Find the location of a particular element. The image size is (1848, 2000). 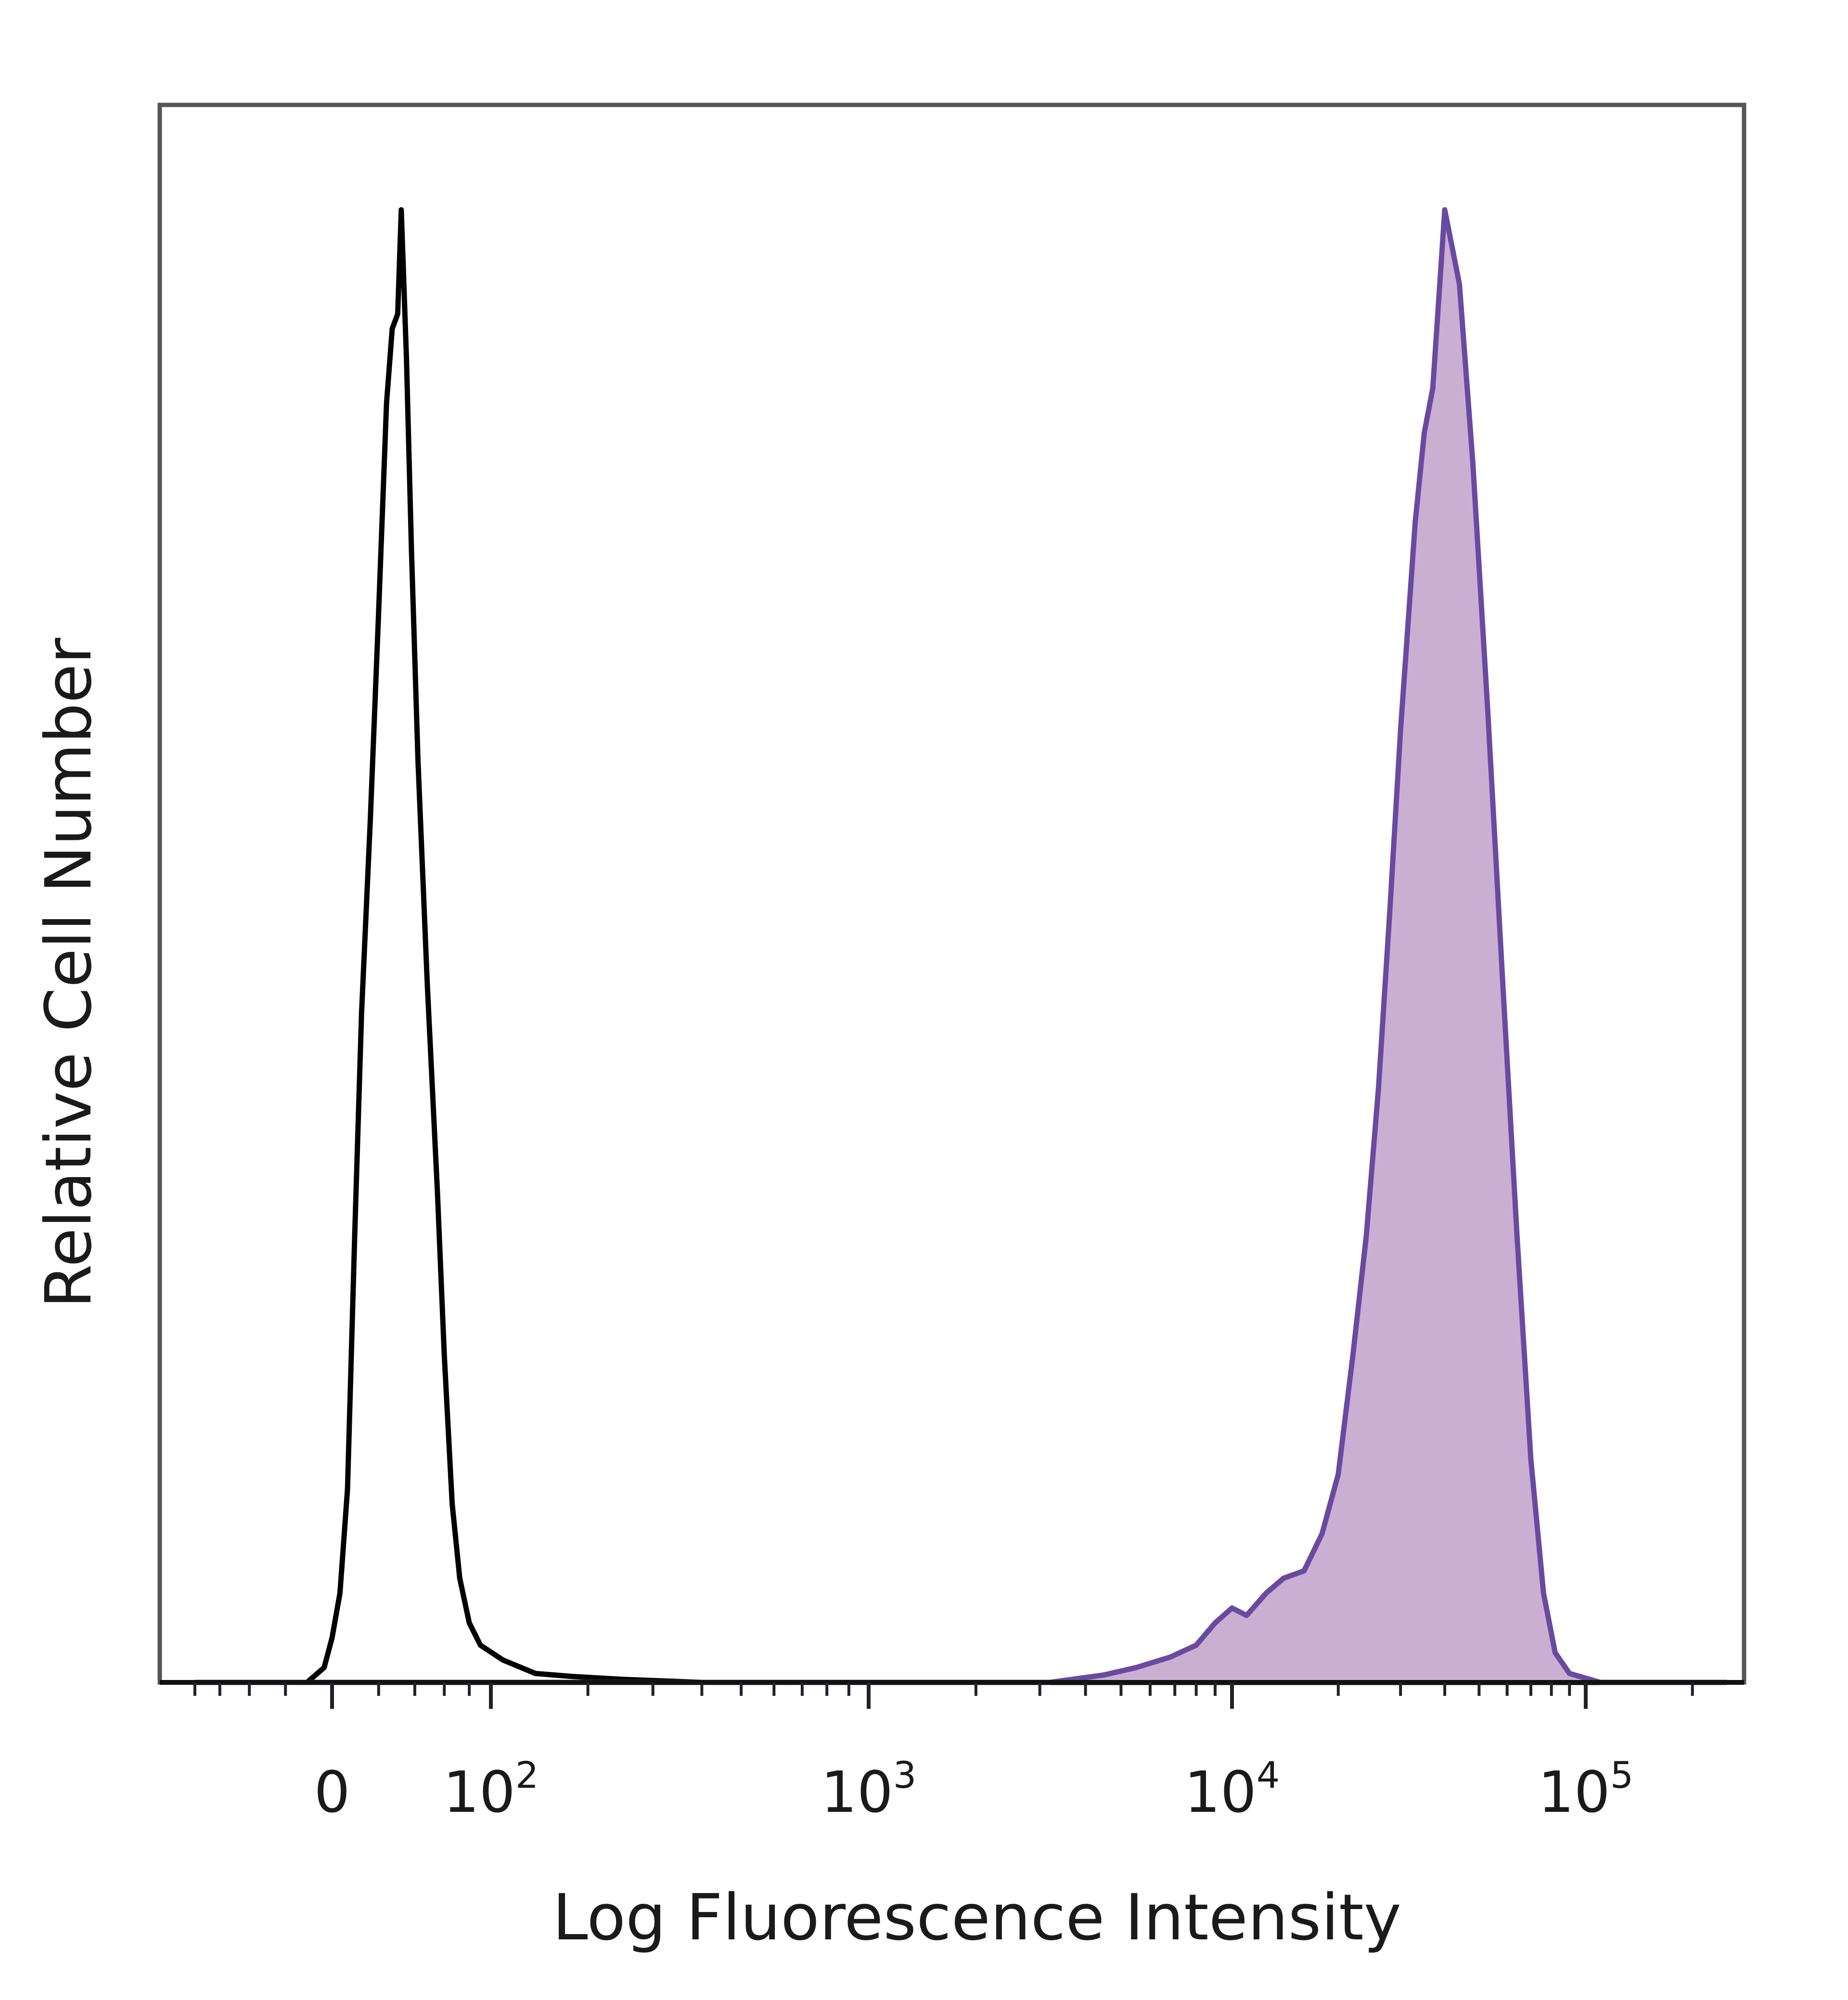

x-axis-tick-labels: 0 102 103 104 105 is located at coordinates (973, 1789).